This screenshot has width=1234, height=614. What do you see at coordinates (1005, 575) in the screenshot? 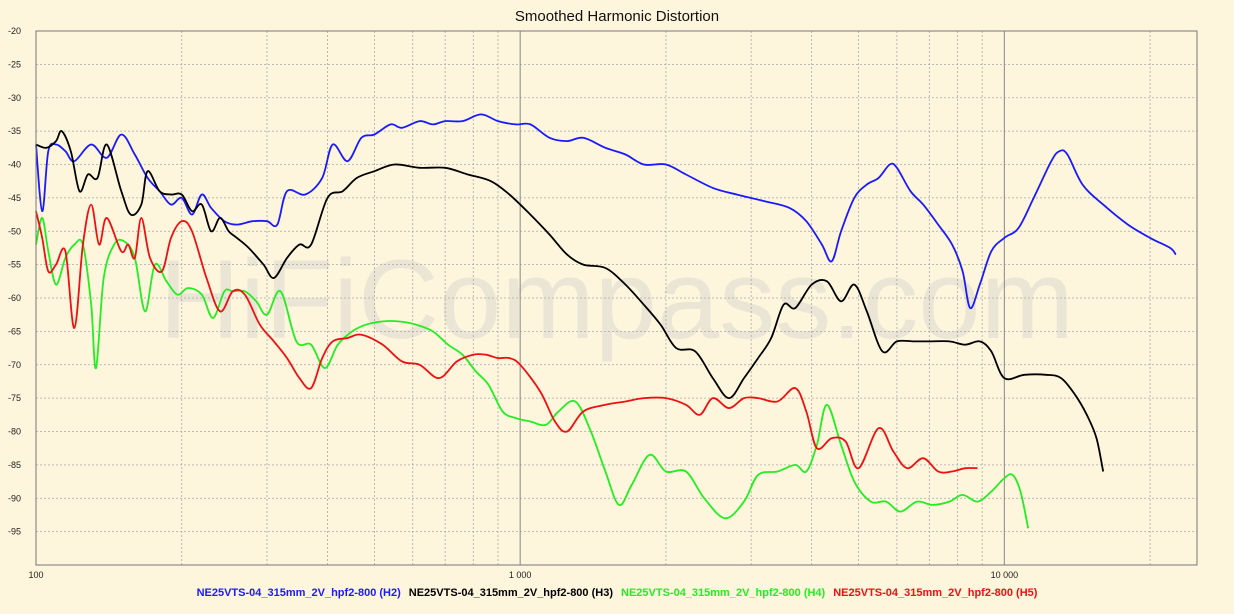
I see `x-tick-label: 10 000` at bounding box center [1005, 575].